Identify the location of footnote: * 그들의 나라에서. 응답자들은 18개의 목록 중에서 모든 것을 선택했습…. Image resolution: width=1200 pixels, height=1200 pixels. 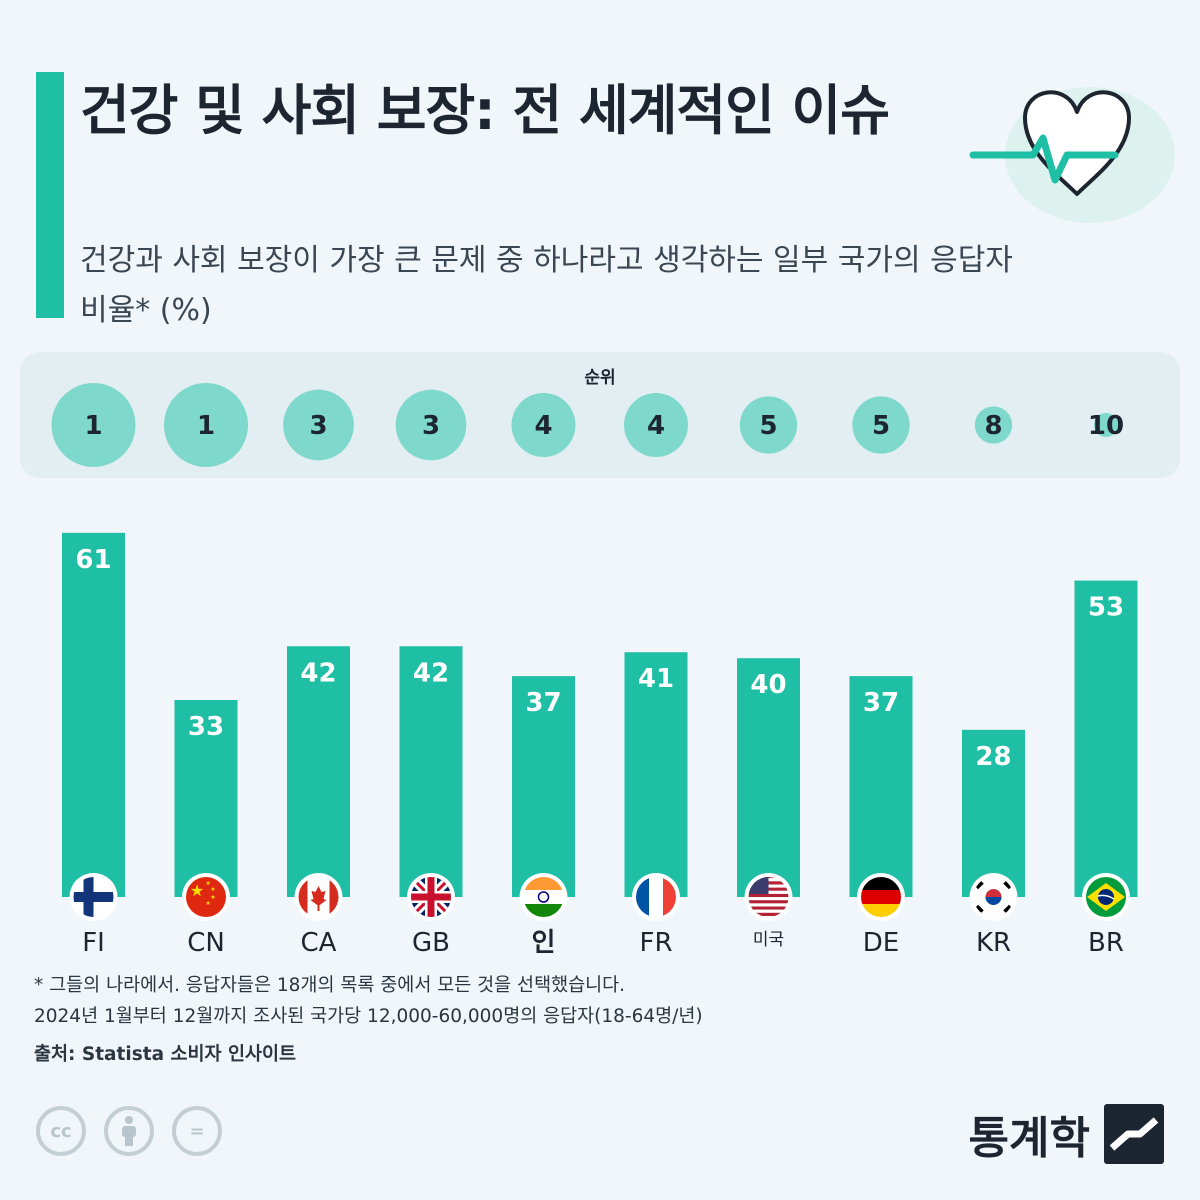
(368, 1001).